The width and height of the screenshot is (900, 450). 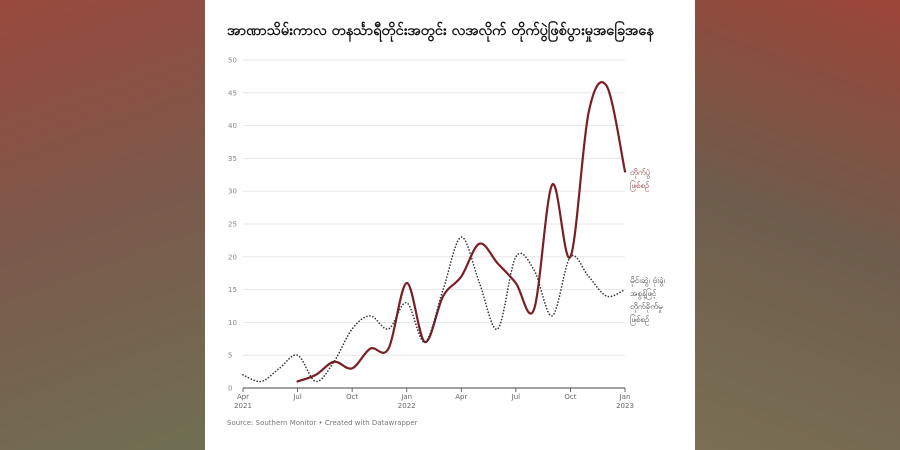 I want to click on x-tick-year-label: 2021, so click(x=243, y=406).